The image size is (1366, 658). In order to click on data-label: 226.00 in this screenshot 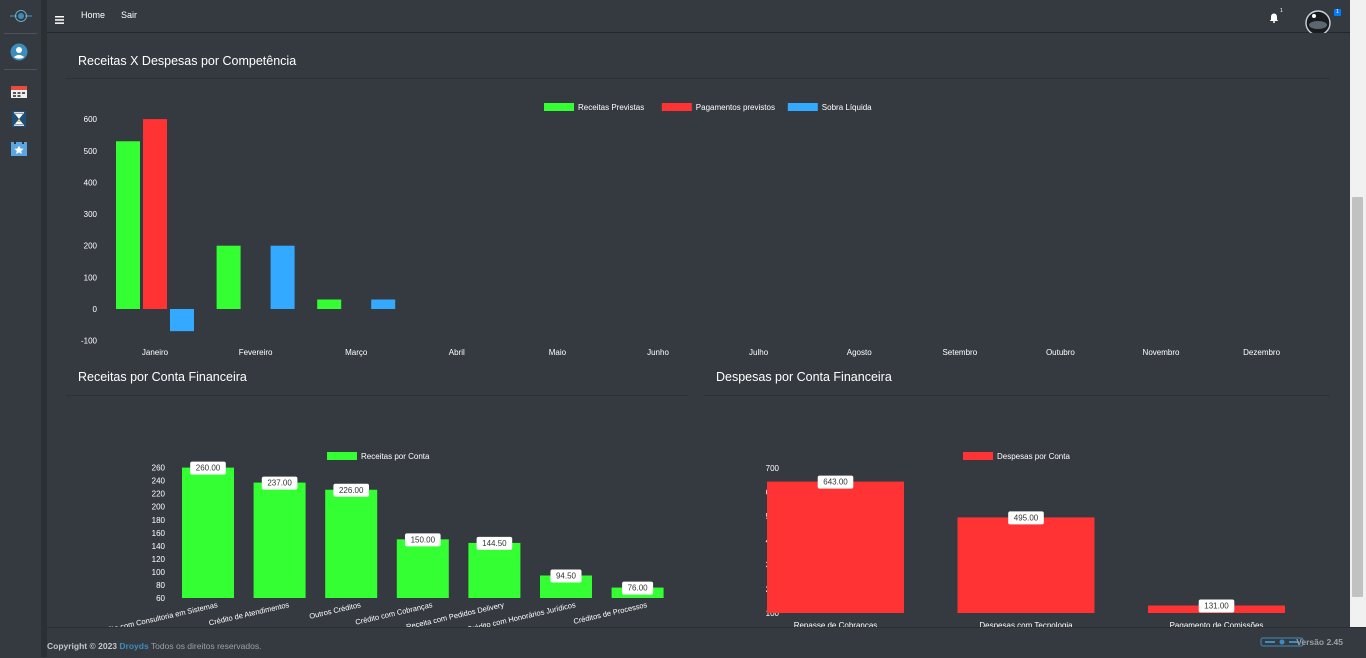, I will do `click(351, 490)`.